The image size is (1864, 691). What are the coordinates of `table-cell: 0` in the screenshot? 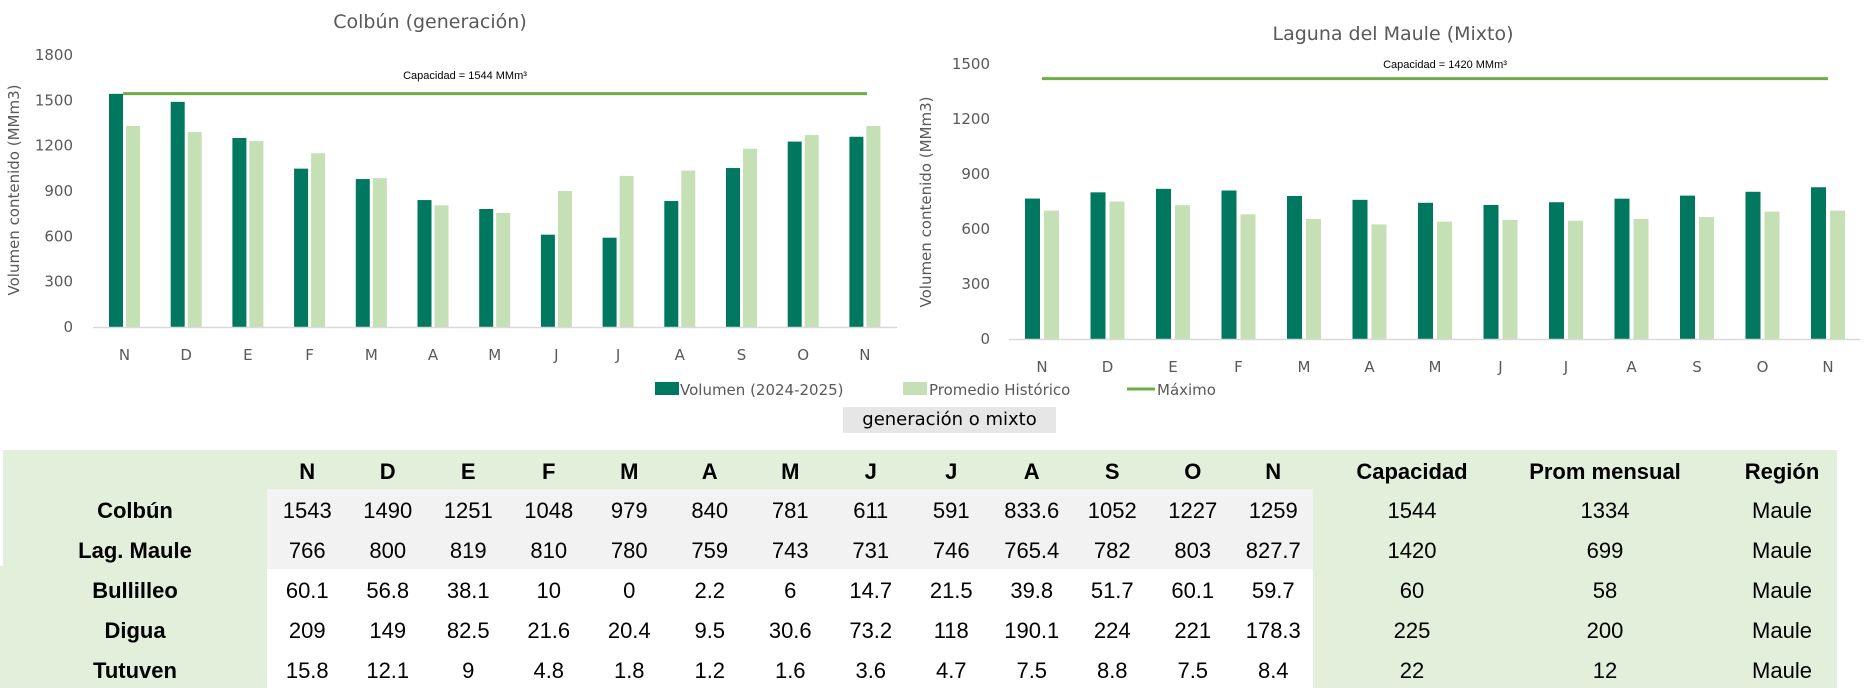 It's located at (629, 590).